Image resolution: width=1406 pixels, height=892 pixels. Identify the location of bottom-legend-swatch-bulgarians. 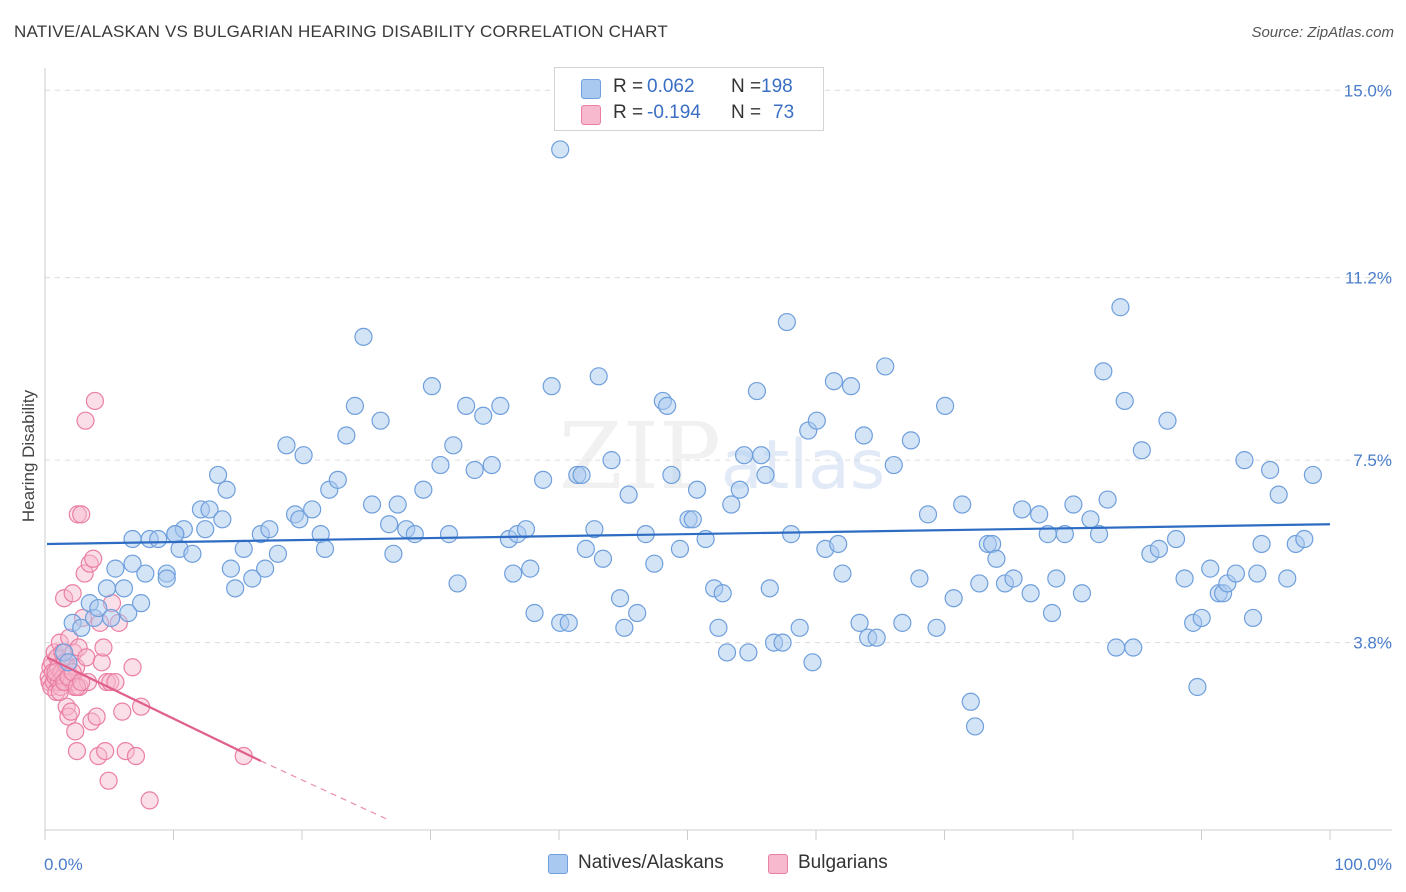
(778, 864).